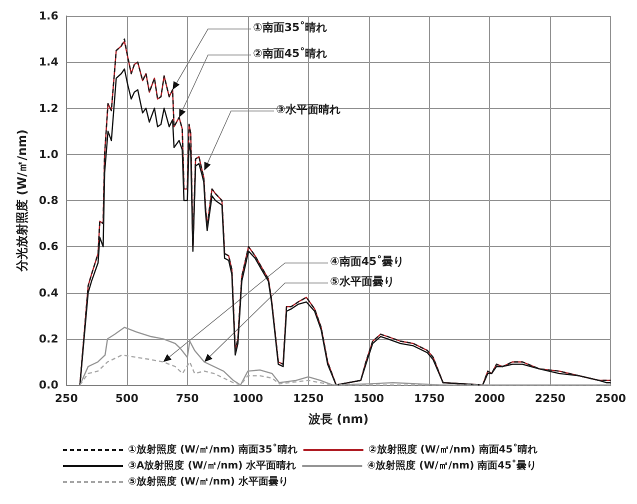 The width and height of the screenshot is (637, 504). What do you see at coordinates (490, 398) in the screenshot?
I see `x-tick-label: 2000` at bounding box center [490, 398].